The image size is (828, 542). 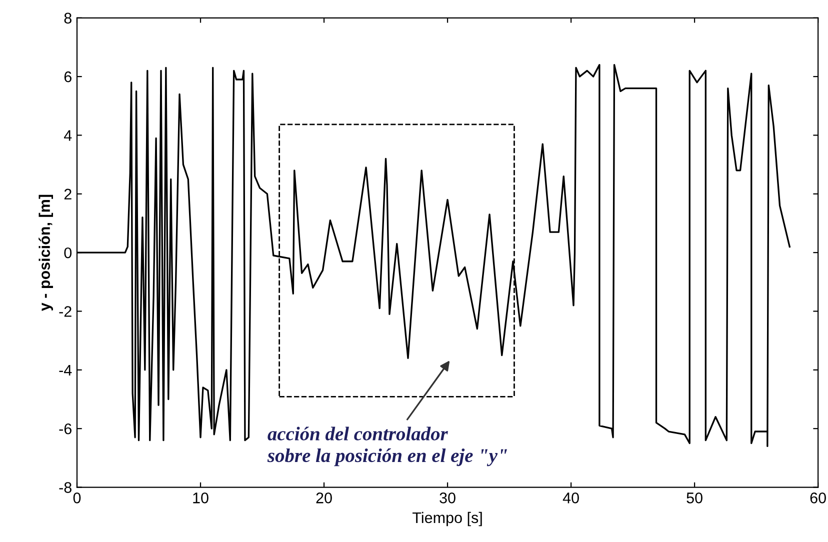 What do you see at coordinates (68, 18) in the screenshot?
I see `y-tick-label: 8` at bounding box center [68, 18].